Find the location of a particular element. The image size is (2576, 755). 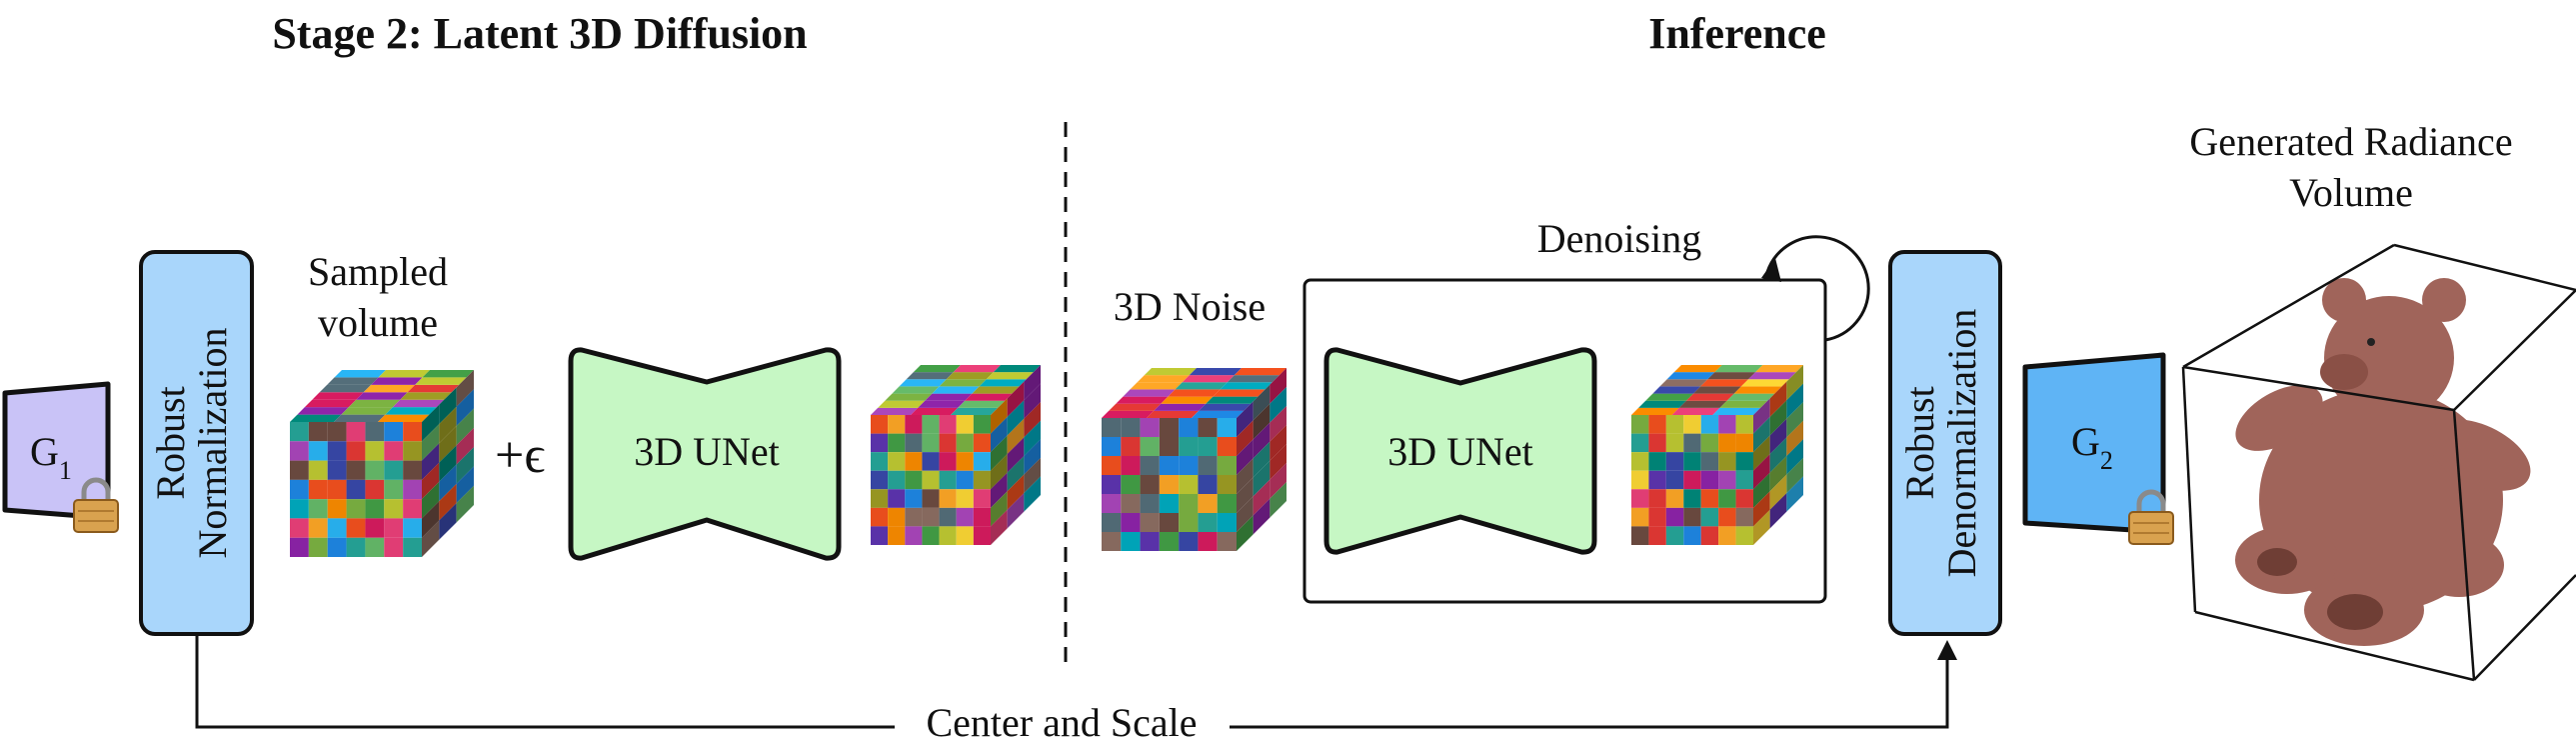

unet-stage2-label: 3D UNet is located at coordinates (707, 451).